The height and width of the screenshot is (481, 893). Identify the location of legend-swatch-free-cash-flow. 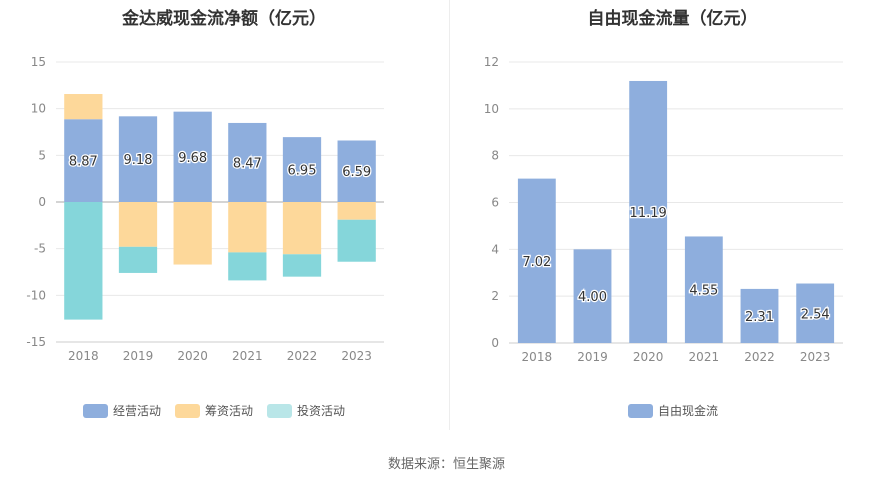
(640, 410).